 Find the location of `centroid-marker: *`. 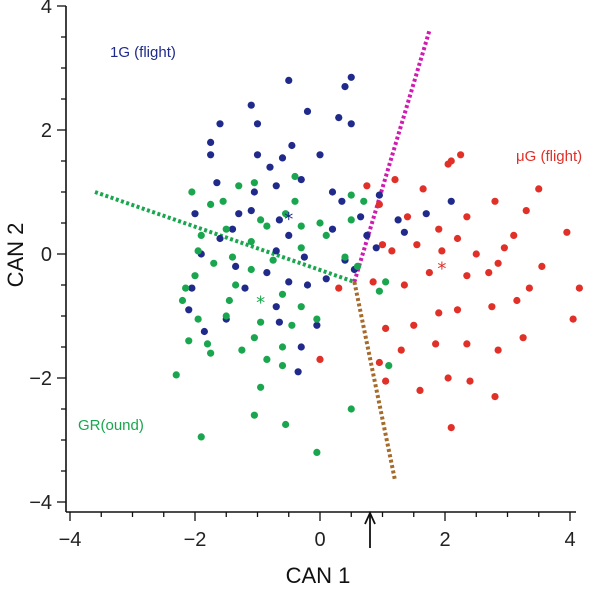

centroid-marker: * is located at coordinates (260, 303).